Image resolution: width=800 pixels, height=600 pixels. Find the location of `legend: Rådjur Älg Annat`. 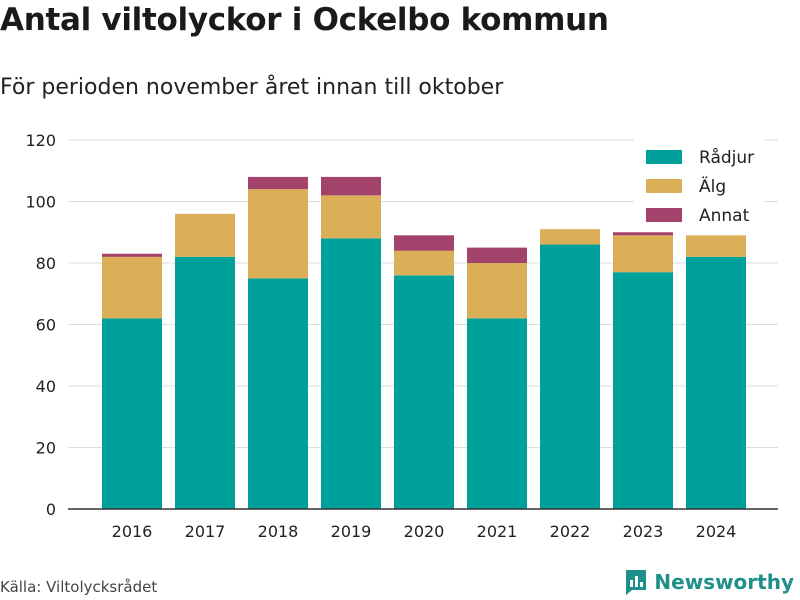

legend: Rådjur Älg Annat is located at coordinates (699, 184).